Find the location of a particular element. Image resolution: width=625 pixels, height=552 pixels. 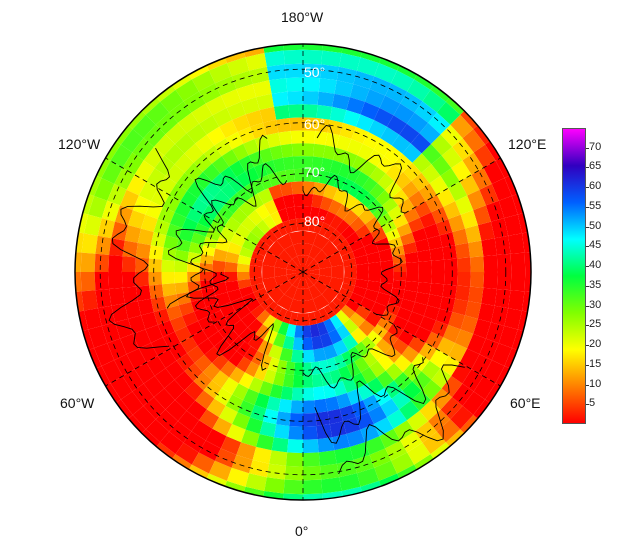

colorbar-tick-label: 5 is located at coordinates (592, 403).